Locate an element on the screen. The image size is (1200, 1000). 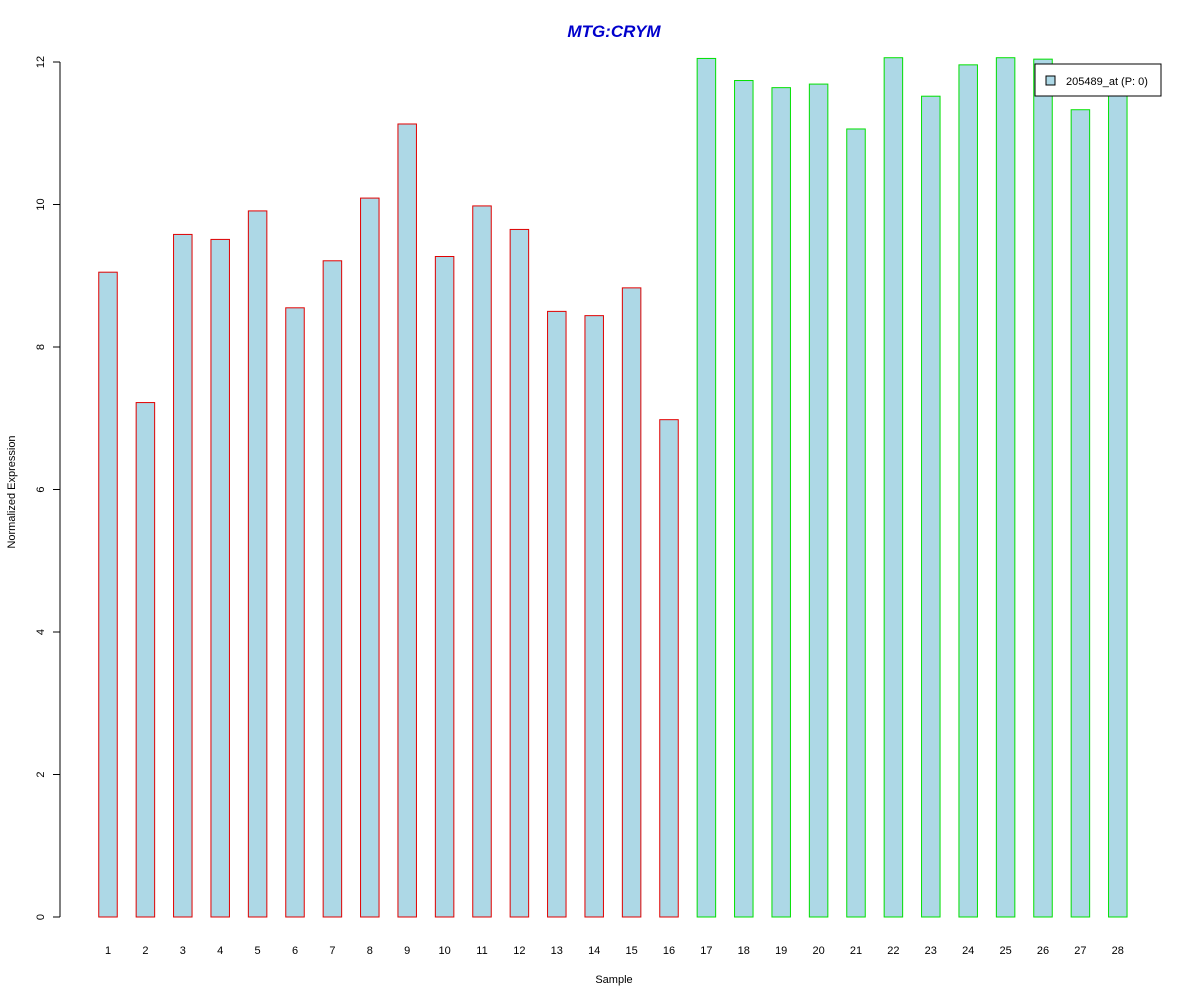
x-axis-tick-label: 6 is located at coordinates (295, 951).